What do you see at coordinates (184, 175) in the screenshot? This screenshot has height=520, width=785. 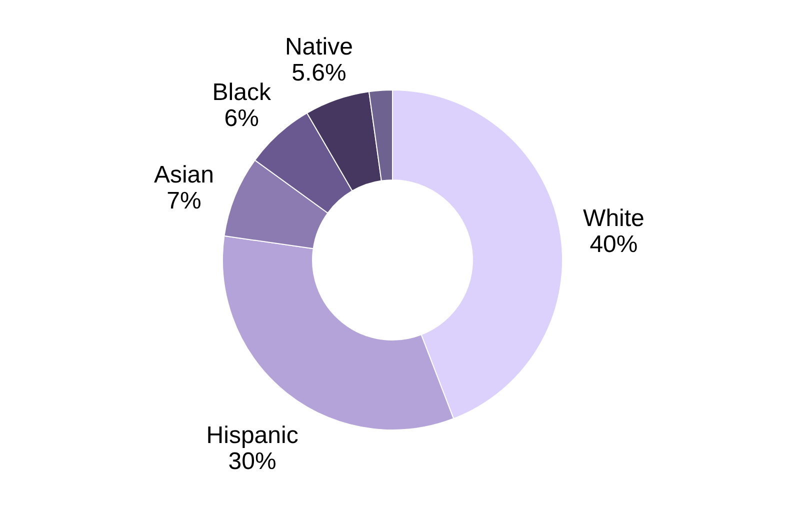 I see `slice-label: Asian` at bounding box center [184, 175].